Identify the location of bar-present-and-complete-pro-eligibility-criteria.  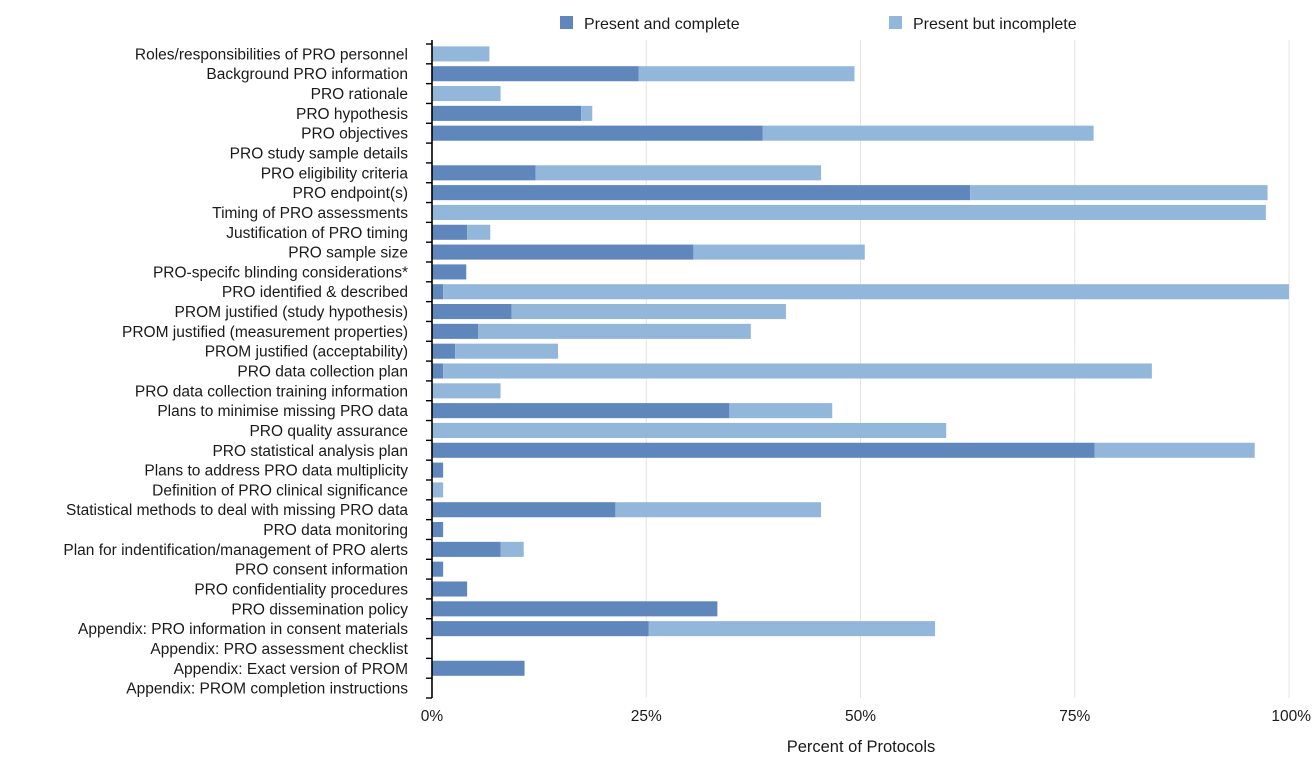
(484, 173).